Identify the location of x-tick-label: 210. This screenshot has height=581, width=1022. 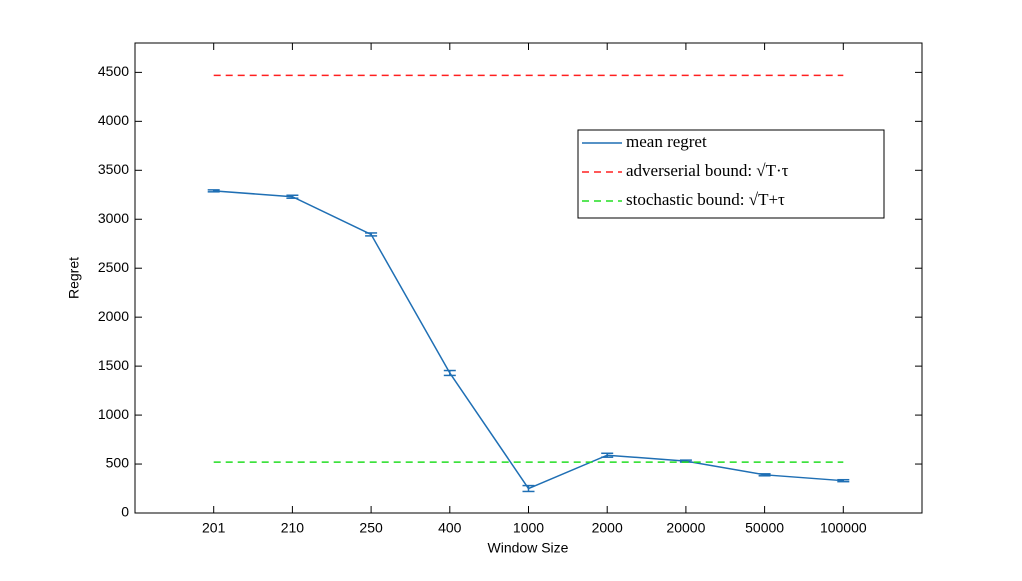
(293, 528).